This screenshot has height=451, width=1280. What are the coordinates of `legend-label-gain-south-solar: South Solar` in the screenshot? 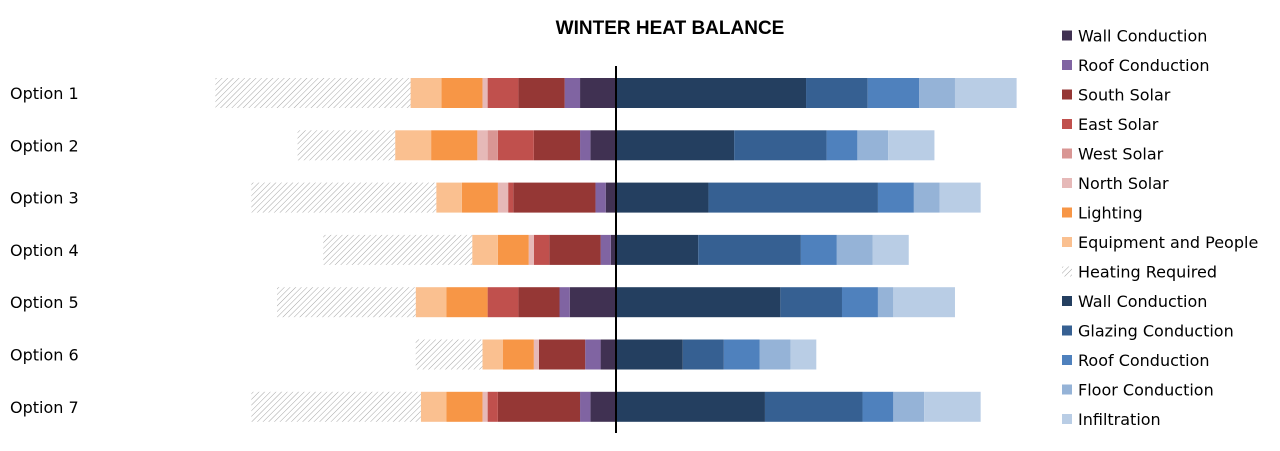 It's located at (1124, 95).